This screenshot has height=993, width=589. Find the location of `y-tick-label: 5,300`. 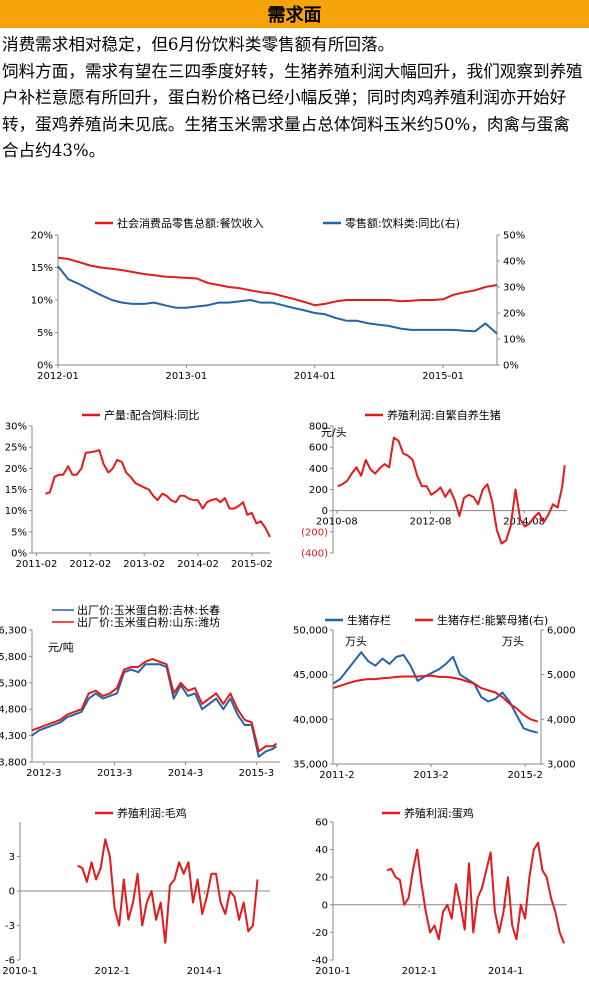

y-tick-label: 5,300 is located at coordinates (13, 683).